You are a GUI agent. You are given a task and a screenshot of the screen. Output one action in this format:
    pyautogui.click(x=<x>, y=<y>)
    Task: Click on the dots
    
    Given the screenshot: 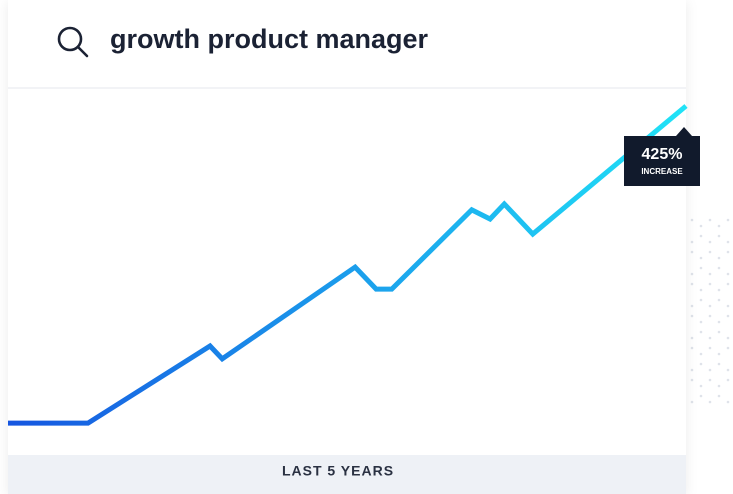 What is the action you would take?
    pyautogui.click(x=710, y=311)
    